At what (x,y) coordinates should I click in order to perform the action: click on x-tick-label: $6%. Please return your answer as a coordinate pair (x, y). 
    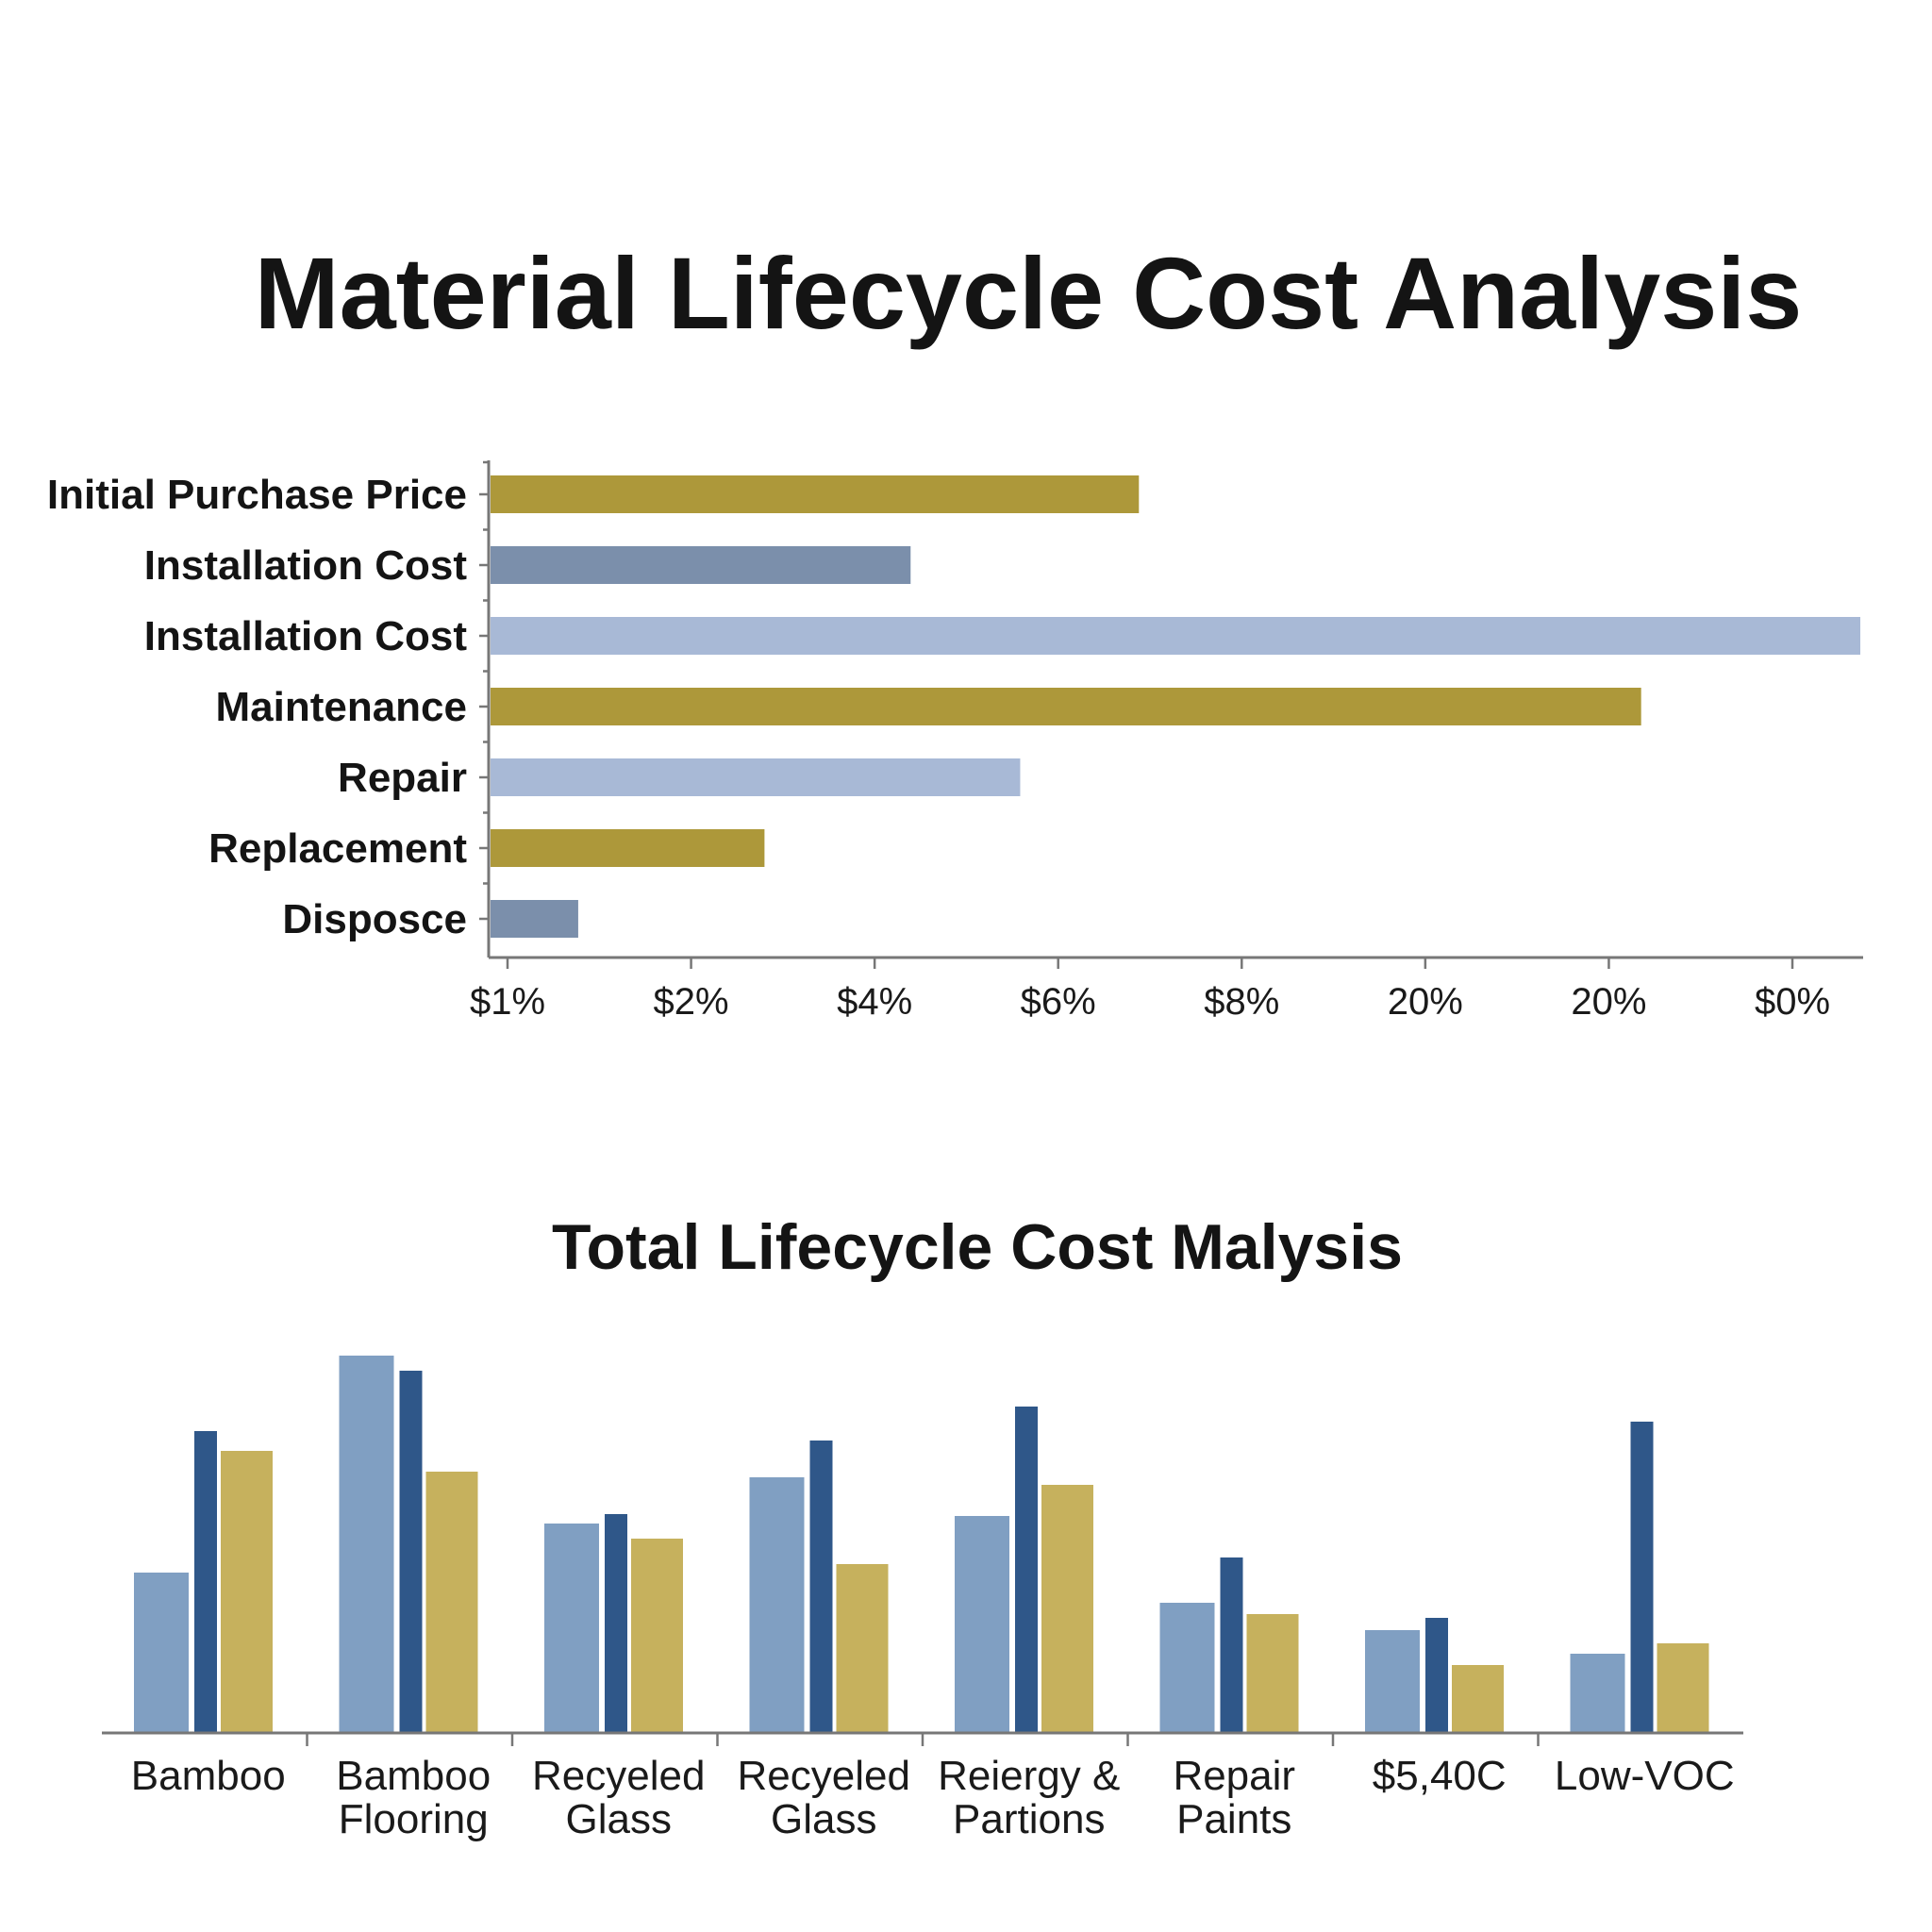
    Looking at the image, I should click on (1059, 1002).